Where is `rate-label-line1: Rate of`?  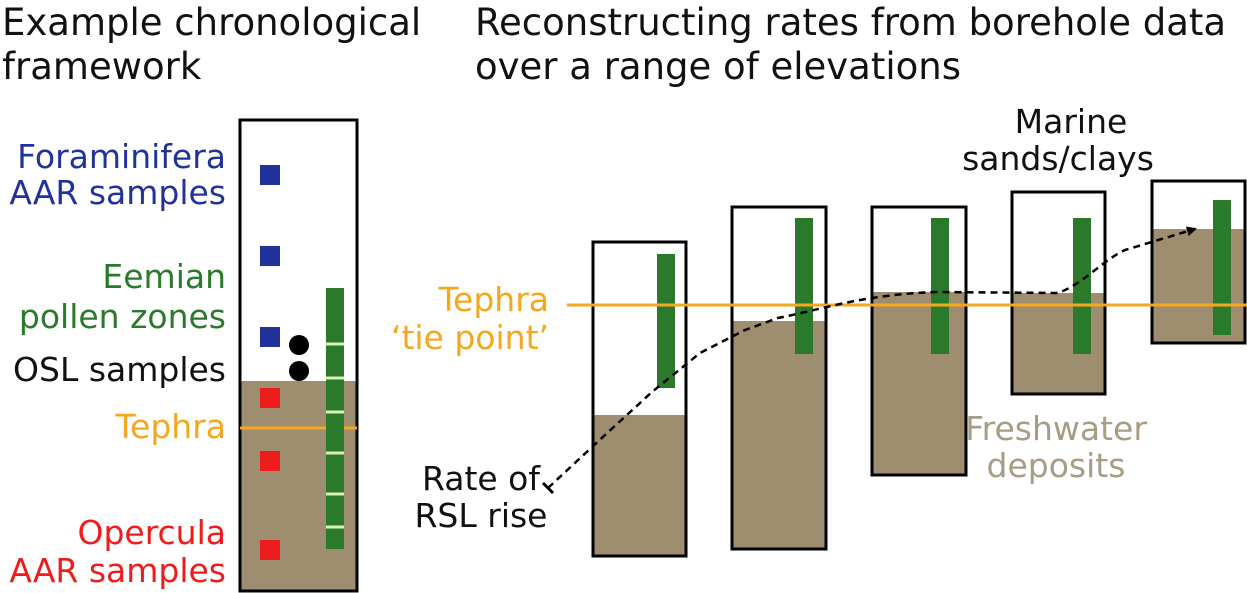
rate-label-line1: Rate of is located at coordinates (481, 478).